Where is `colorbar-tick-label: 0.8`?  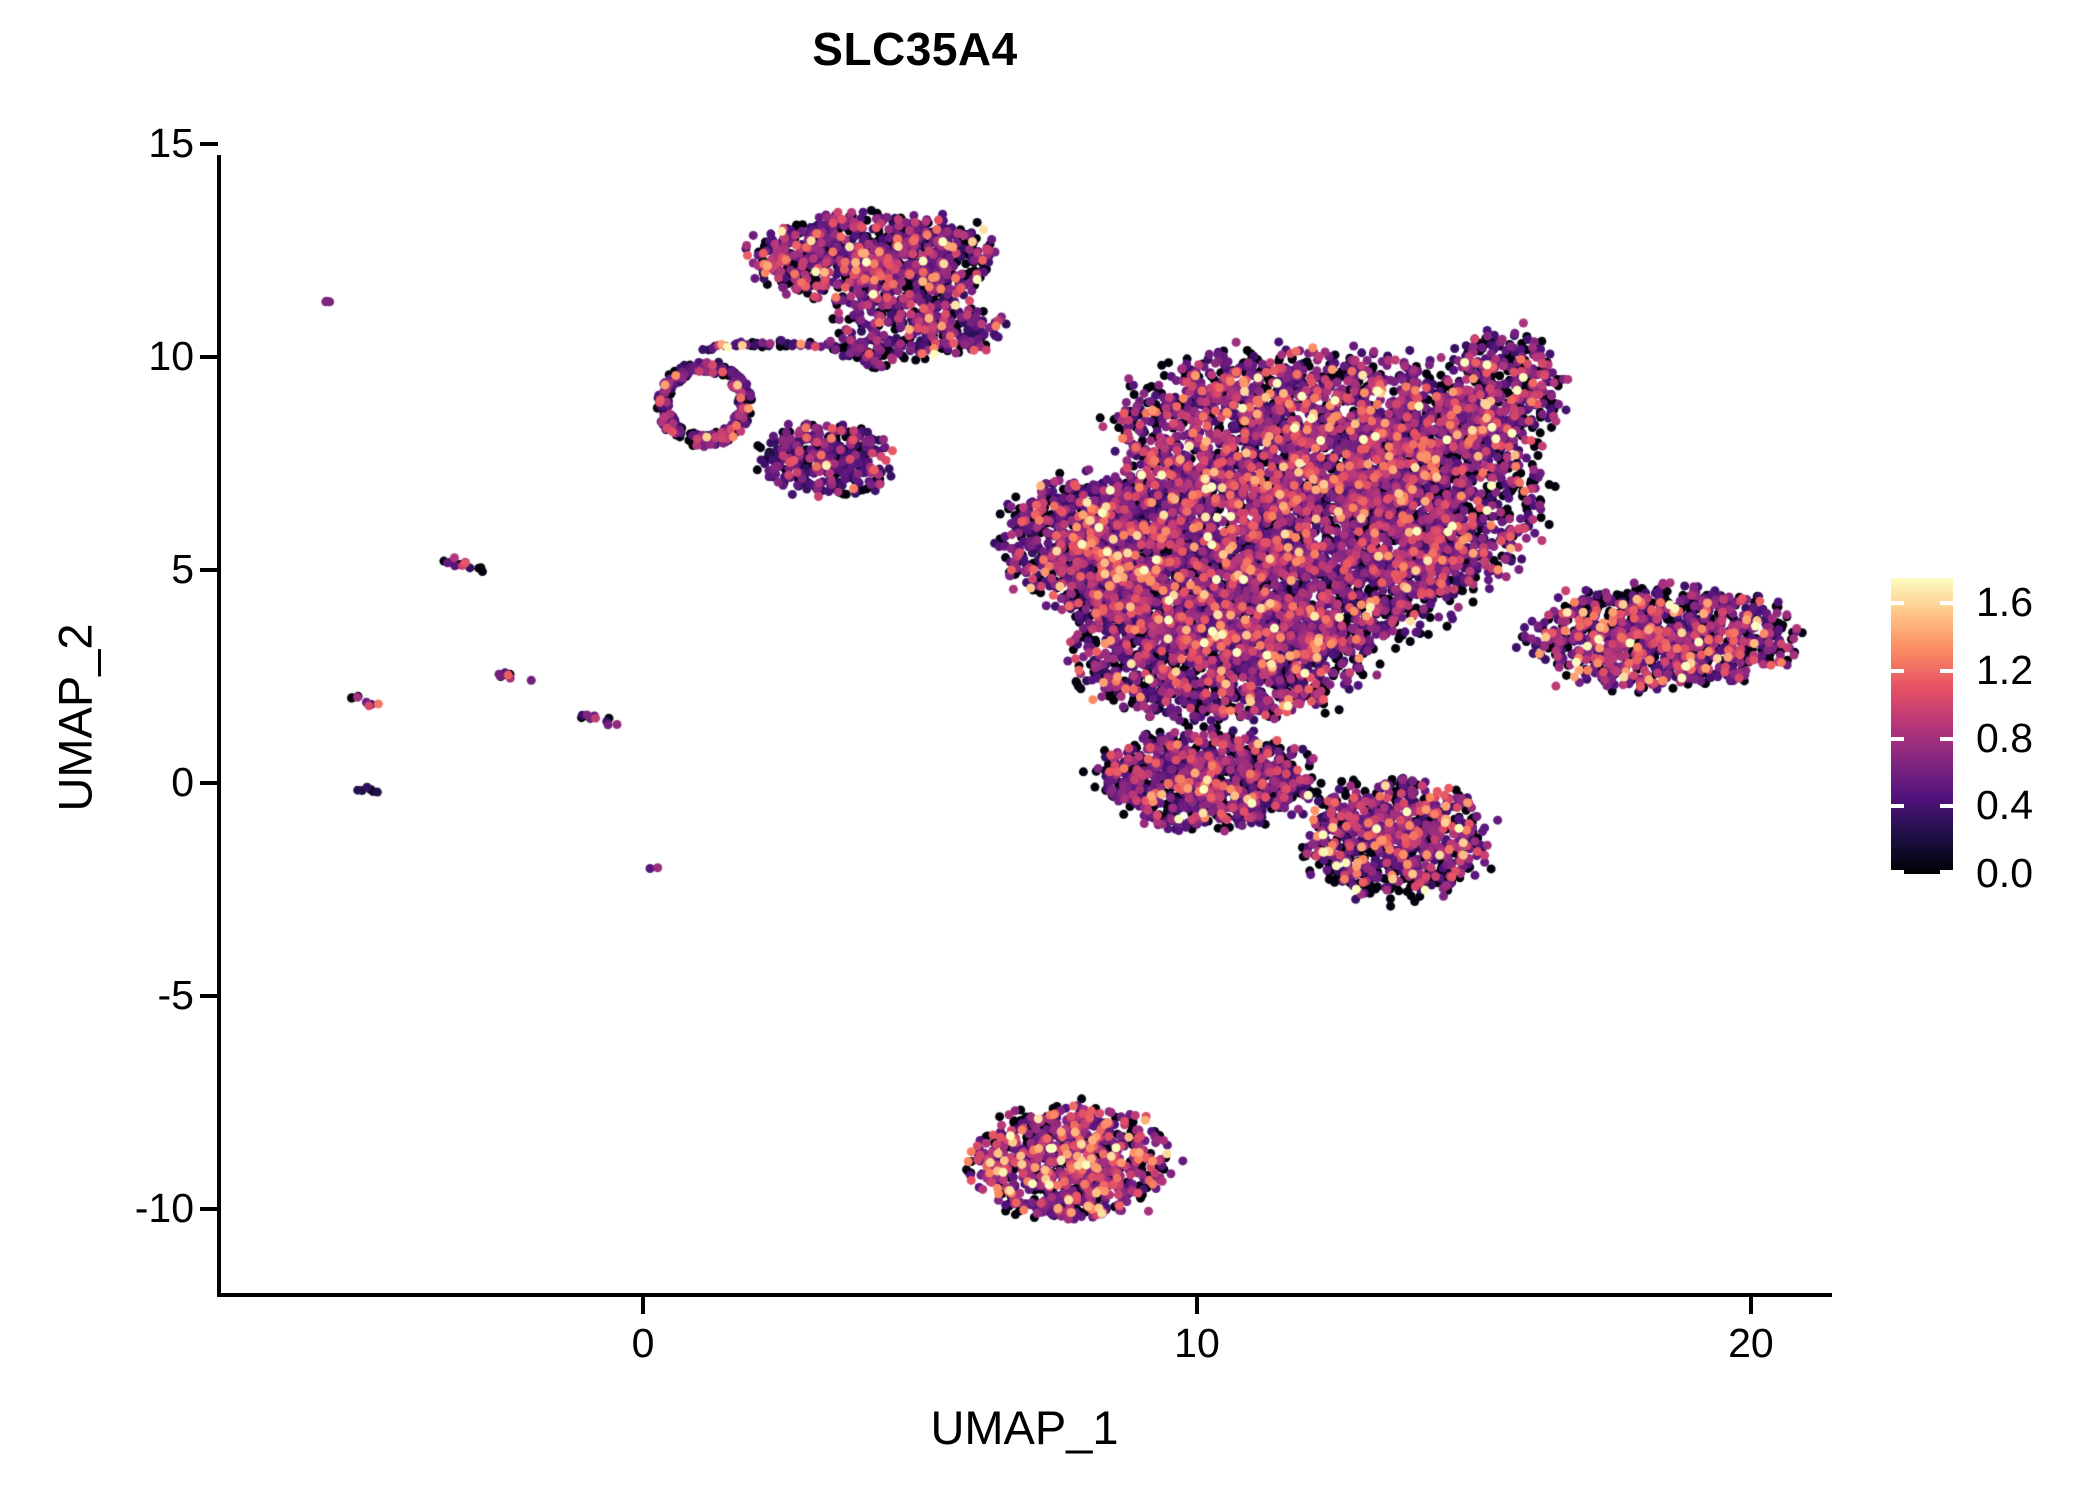 colorbar-tick-label: 0.8 is located at coordinates (2004, 737).